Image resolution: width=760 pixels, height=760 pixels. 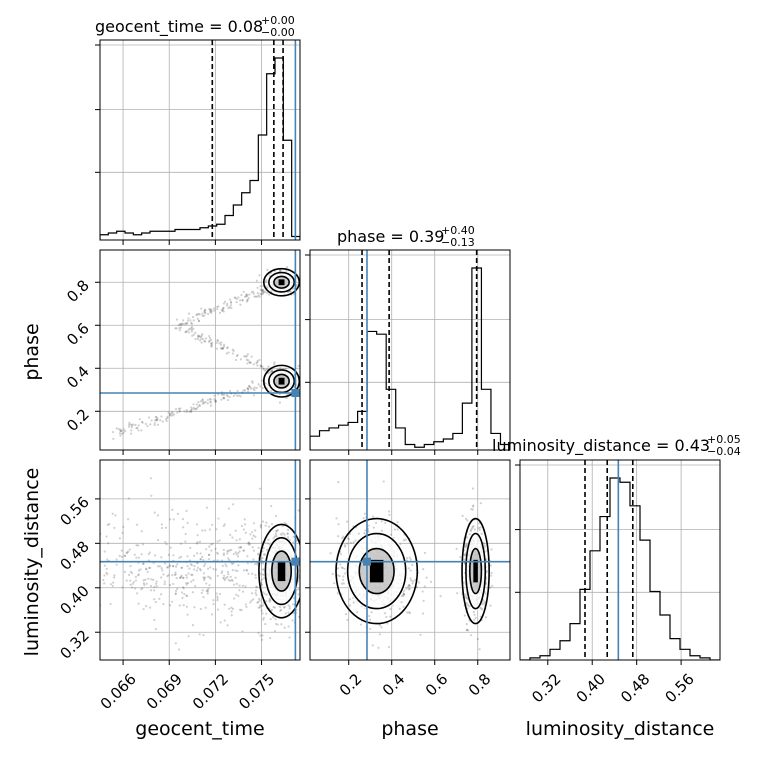 I want to click on y-tick-label: 0.32, so click(x=74, y=644).